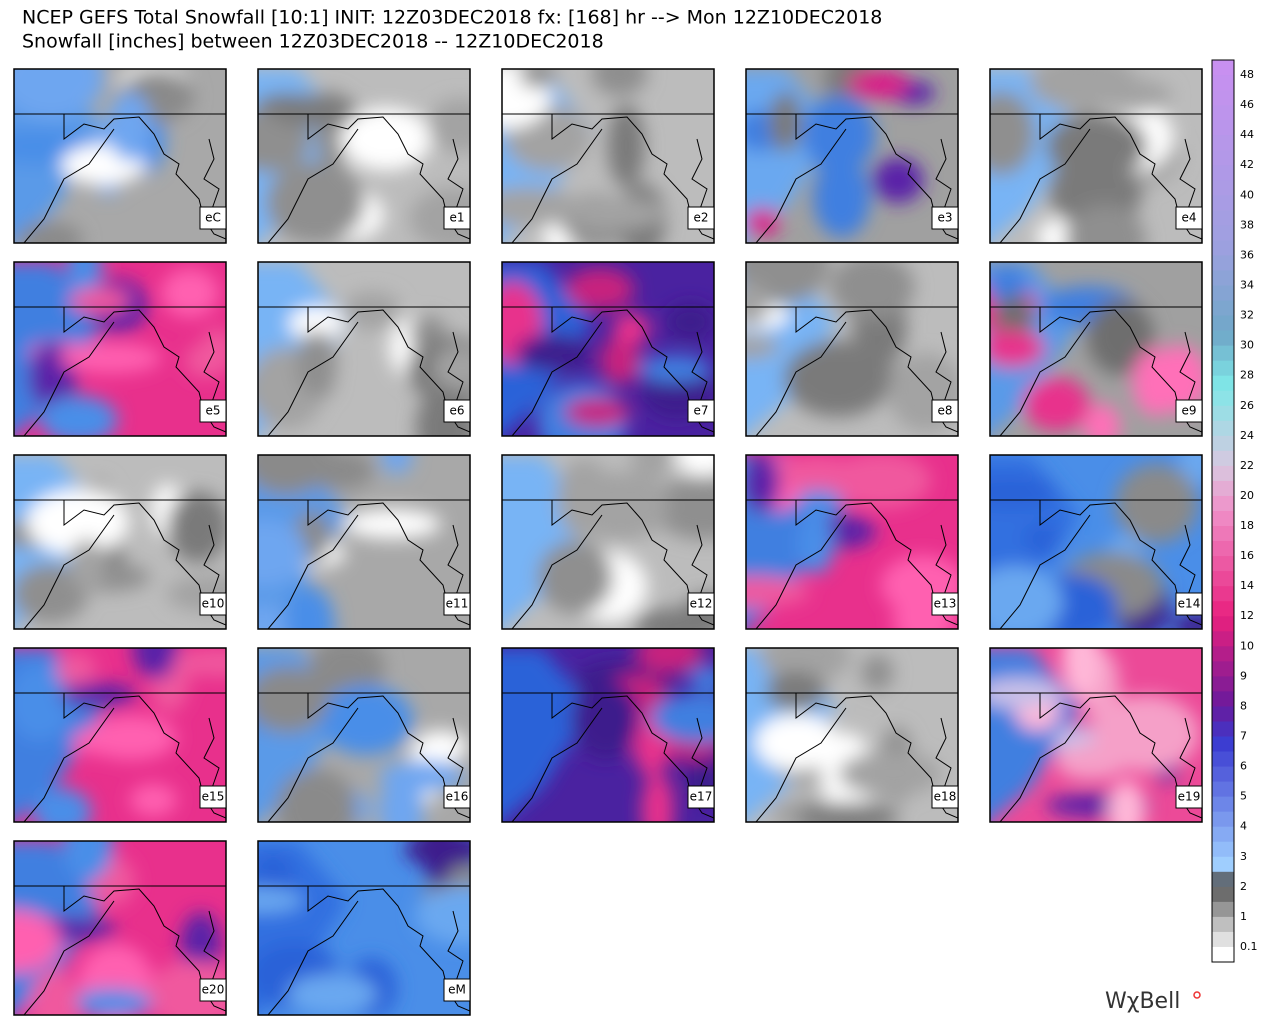 This screenshot has width=1280, height=1024. I want to click on map-panel: eC, so click(120, 156).